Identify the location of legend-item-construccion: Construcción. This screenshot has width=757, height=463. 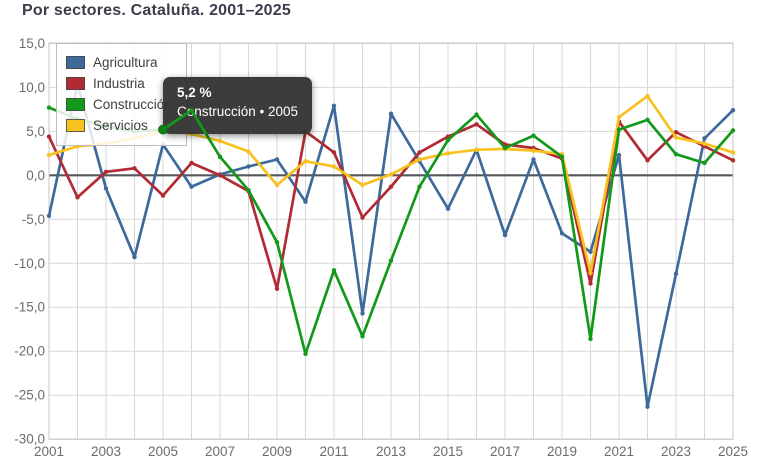
(119, 104).